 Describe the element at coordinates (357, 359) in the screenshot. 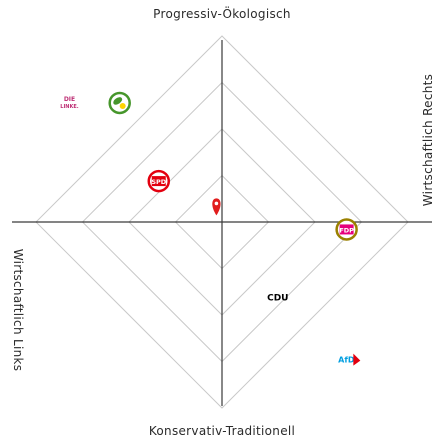

I see `afd-arrow-icon` at that location.